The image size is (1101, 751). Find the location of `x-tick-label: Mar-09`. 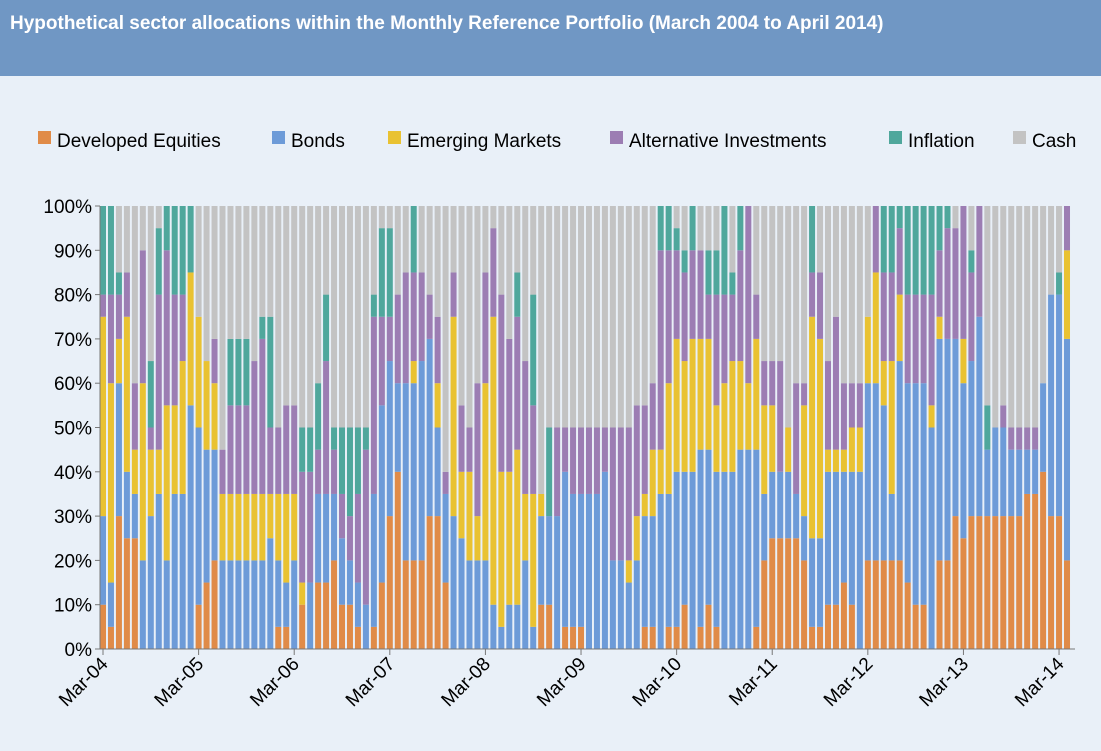

x-tick-label: Mar-09 is located at coordinates (561, 682).